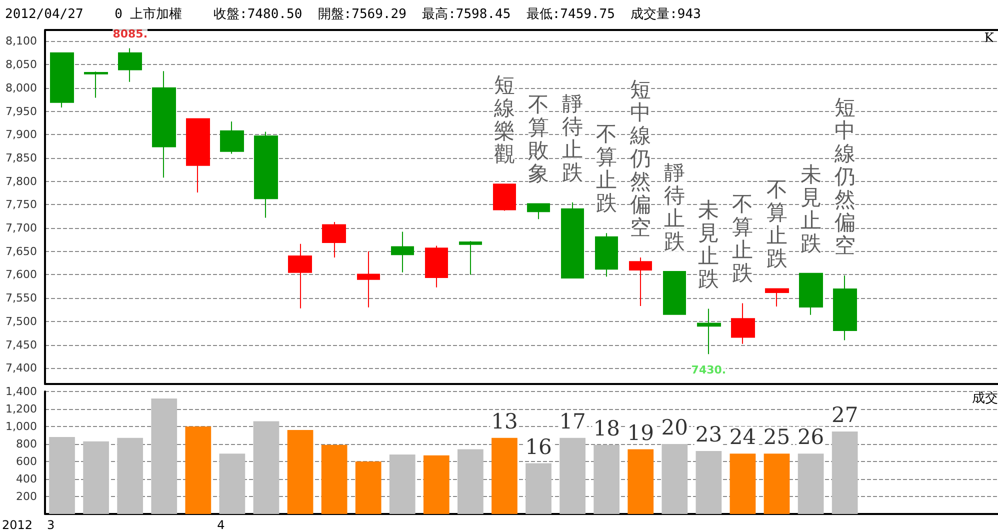 The height and width of the screenshot is (532, 998). What do you see at coordinates (26, 496) in the screenshot?
I see `y-tick-label: 200` at bounding box center [26, 496].